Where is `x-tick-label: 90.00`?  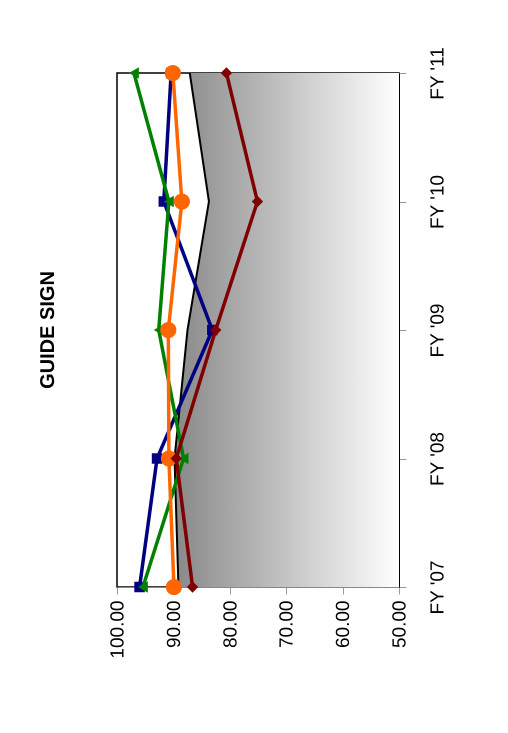
x-tick-label: 90.00 is located at coordinates (174, 624).